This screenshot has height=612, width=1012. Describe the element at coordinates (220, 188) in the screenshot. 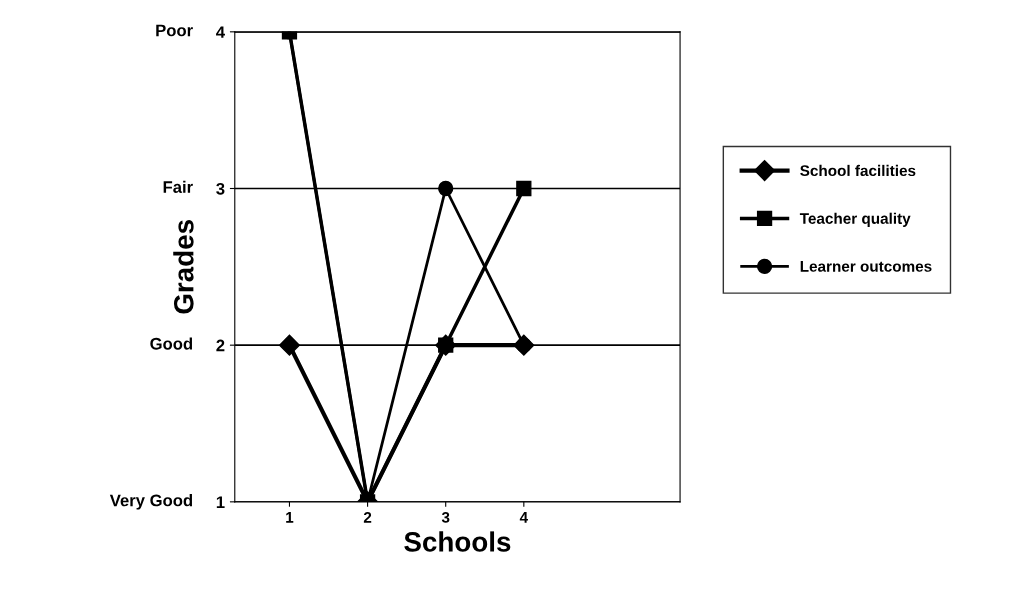

I see `y-tick-label: 3` at that location.